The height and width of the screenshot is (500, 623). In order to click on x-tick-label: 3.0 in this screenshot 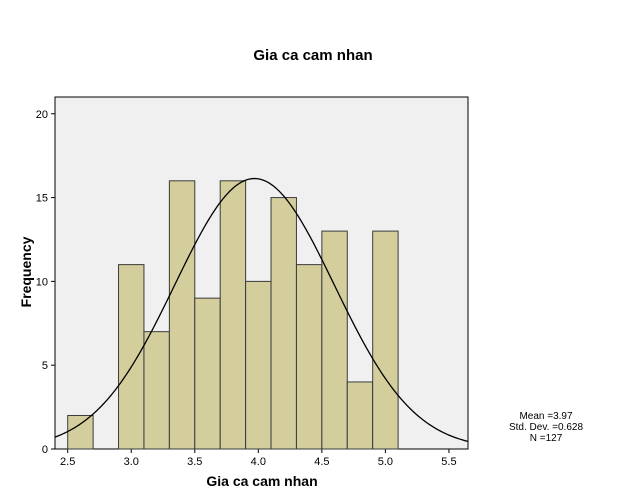, I will do `click(131, 462)`.